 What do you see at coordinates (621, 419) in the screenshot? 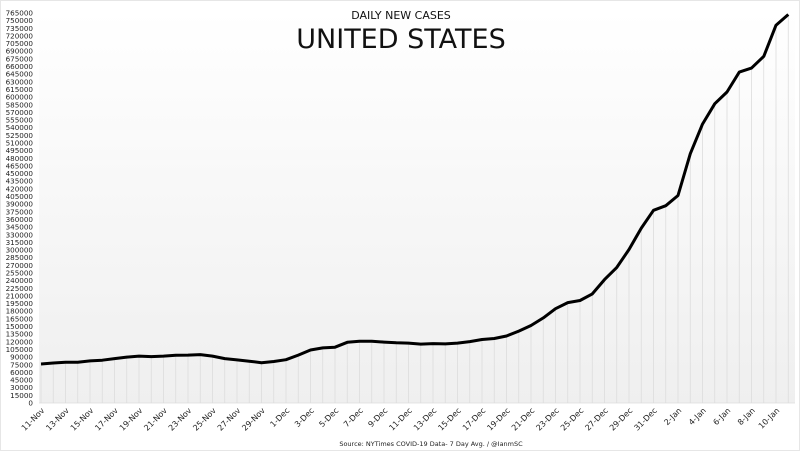
I see `x-tick-label: 29-Dec` at bounding box center [621, 419].